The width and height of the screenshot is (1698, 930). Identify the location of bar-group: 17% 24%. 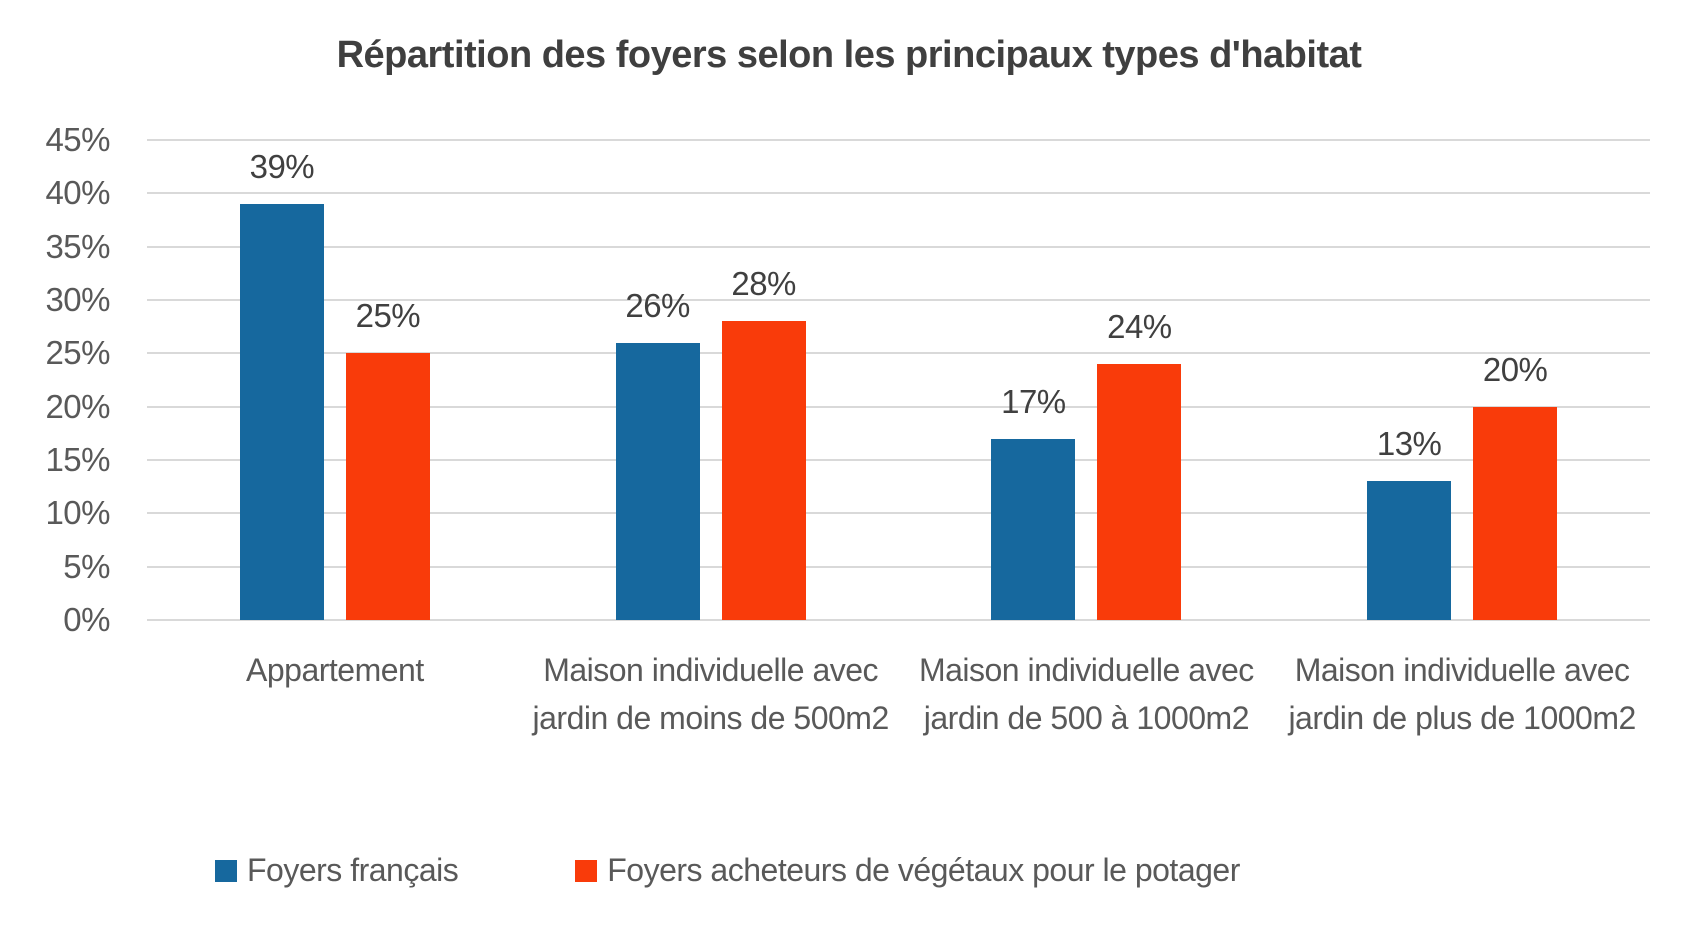
(1086, 380).